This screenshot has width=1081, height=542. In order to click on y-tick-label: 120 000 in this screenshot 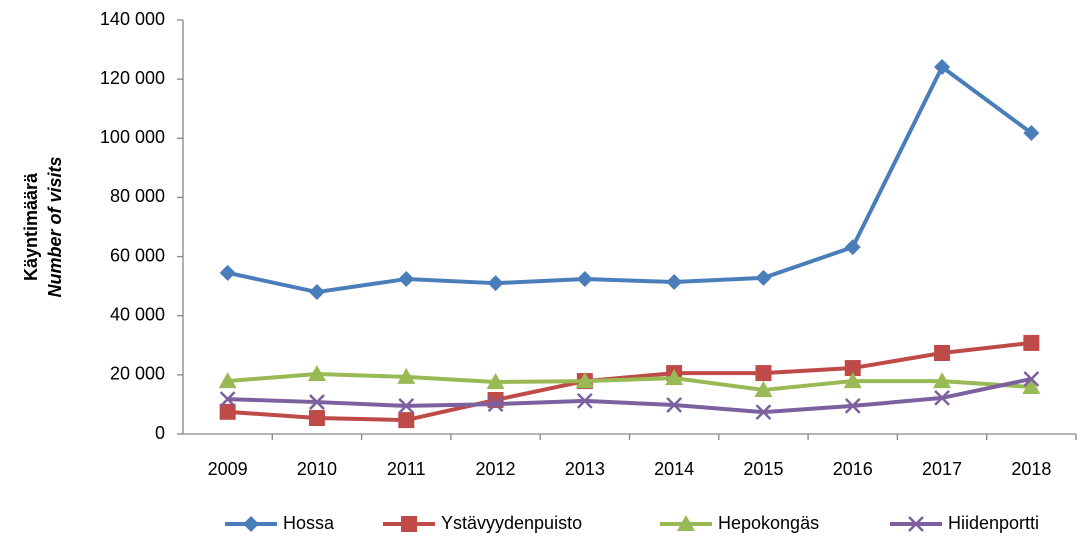, I will do `click(132, 78)`.